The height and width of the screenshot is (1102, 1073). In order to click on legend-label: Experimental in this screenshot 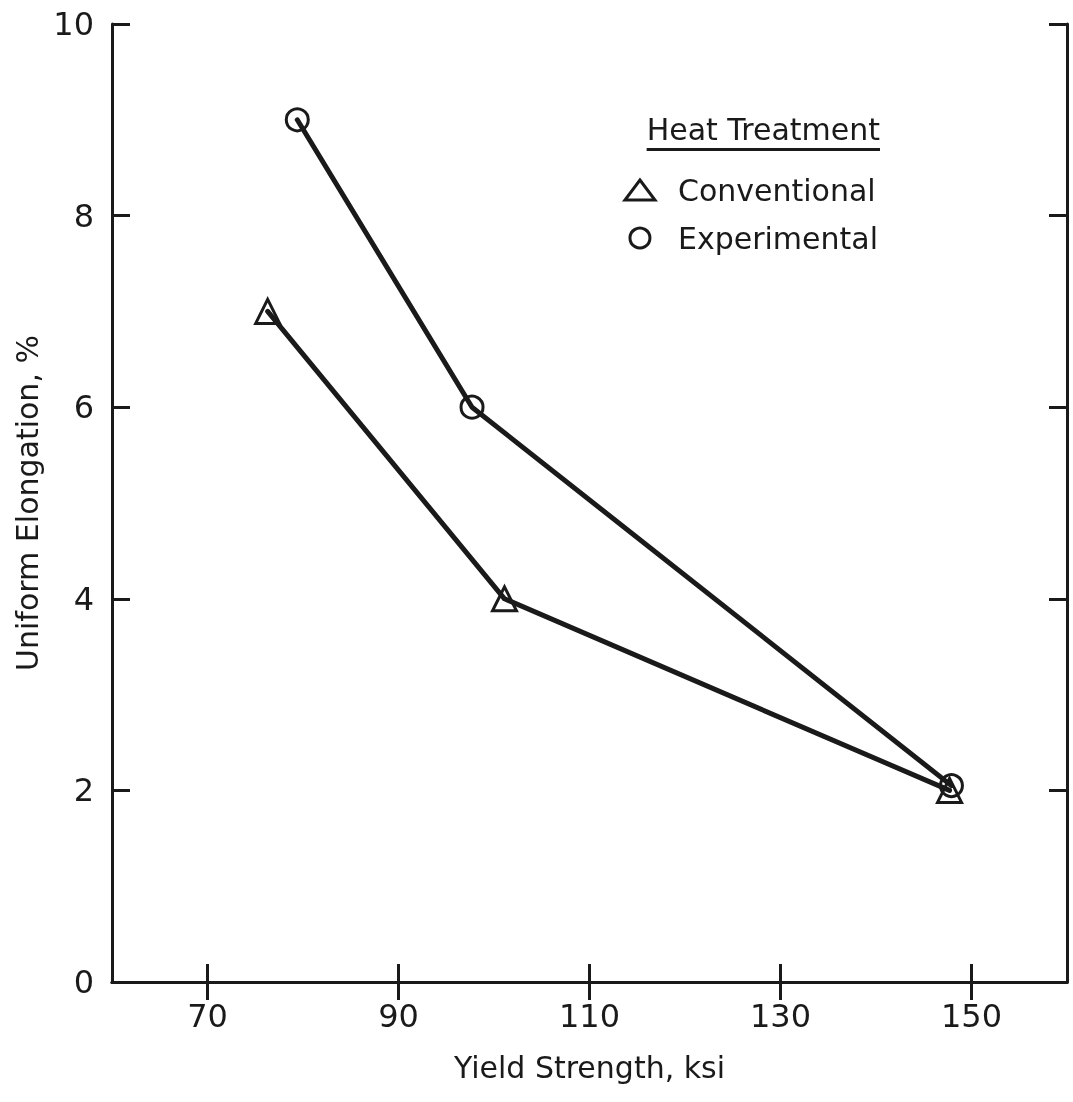, I will do `click(778, 238)`.